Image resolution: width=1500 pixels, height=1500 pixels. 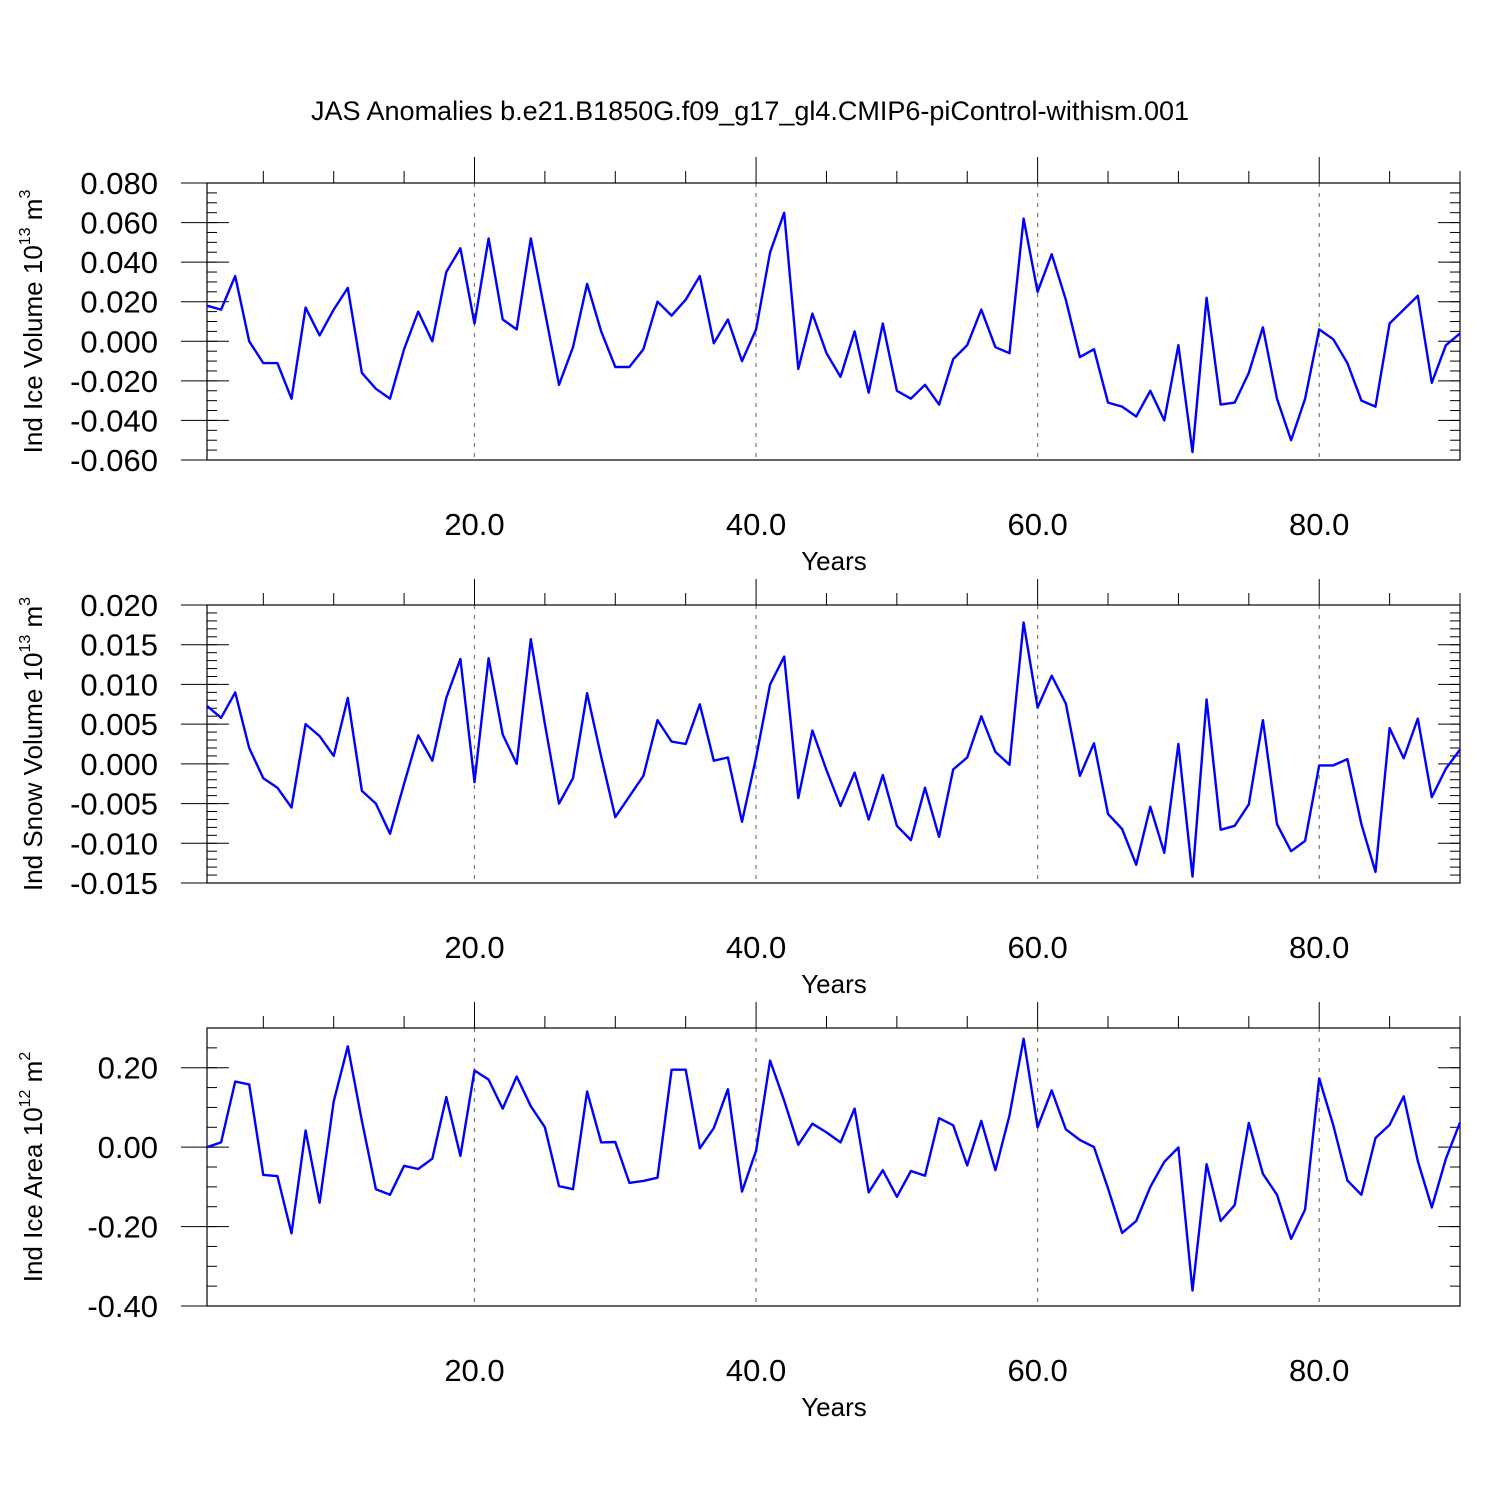 I want to click on y-tick-label: -0.020, so click(x=114, y=381).